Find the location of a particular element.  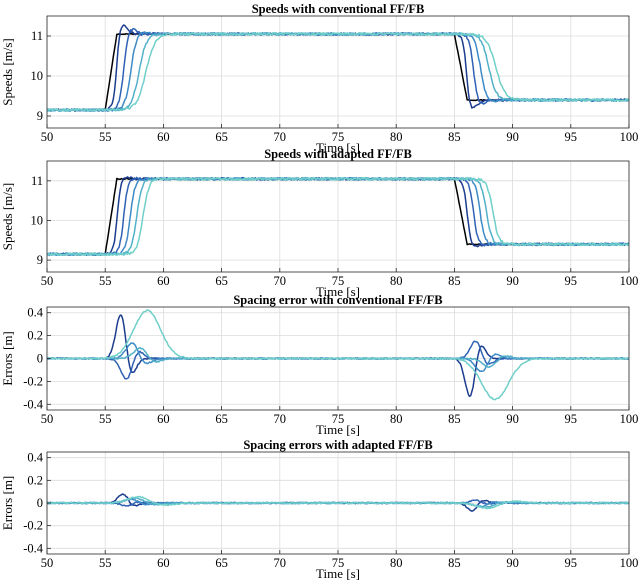

panel-title: Spacing errors with adapted FF/FB is located at coordinates (337, 445).